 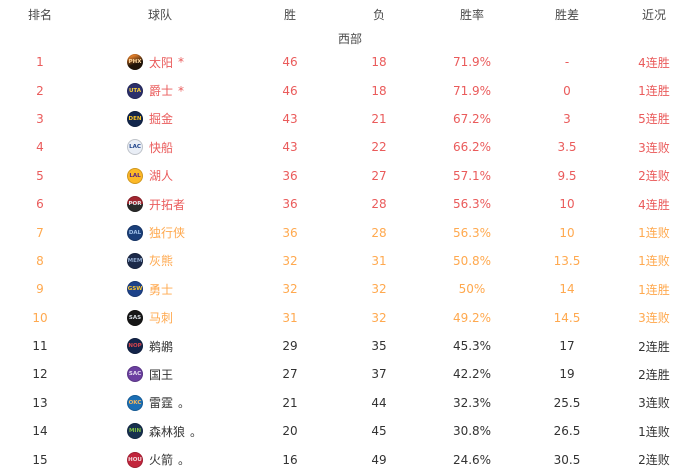 What do you see at coordinates (135, 260) in the screenshot?
I see `team-logo-icon: MEM` at bounding box center [135, 260].